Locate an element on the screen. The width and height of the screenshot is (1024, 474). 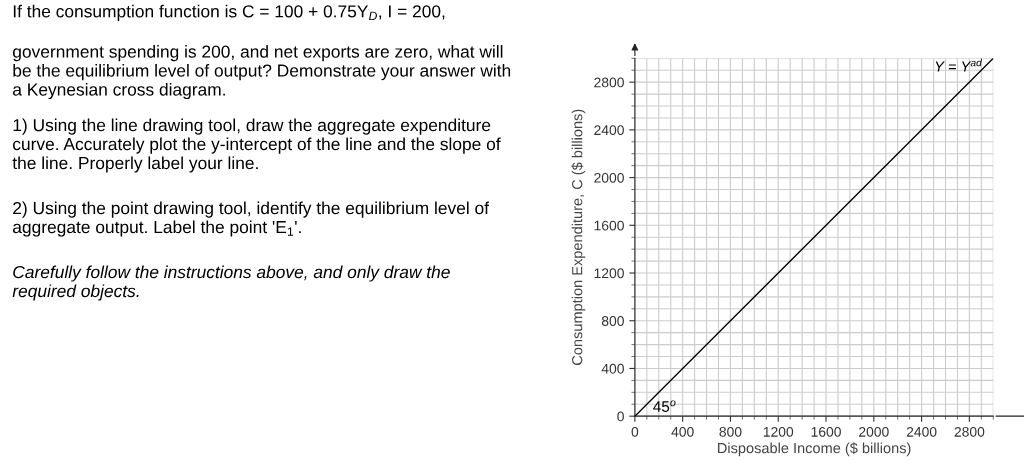
y-tick-label: 400 is located at coordinates (612, 368).